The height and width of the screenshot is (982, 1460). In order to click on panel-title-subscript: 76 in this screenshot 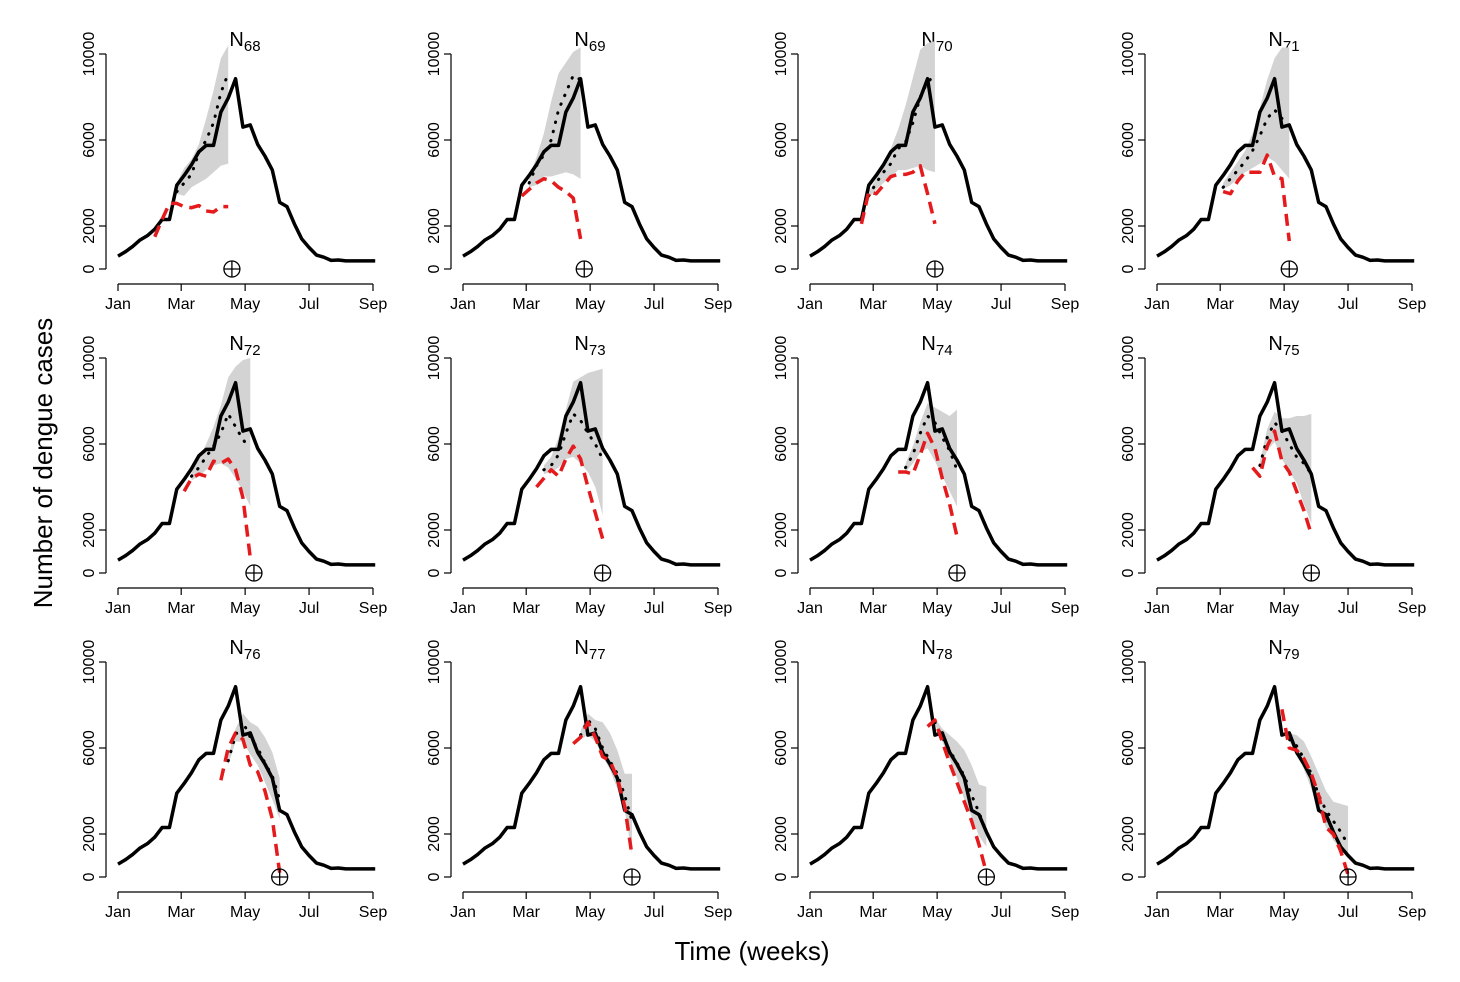, I will do `click(252, 654)`.